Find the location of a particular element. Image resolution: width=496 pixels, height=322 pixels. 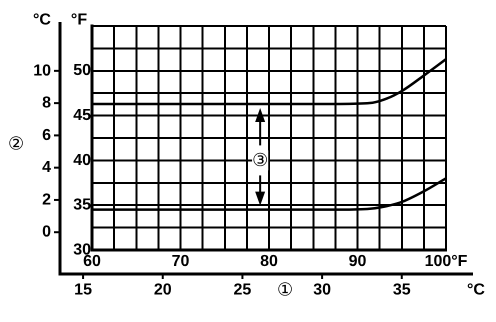

y-tick-label: 35 is located at coordinates (82, 205).